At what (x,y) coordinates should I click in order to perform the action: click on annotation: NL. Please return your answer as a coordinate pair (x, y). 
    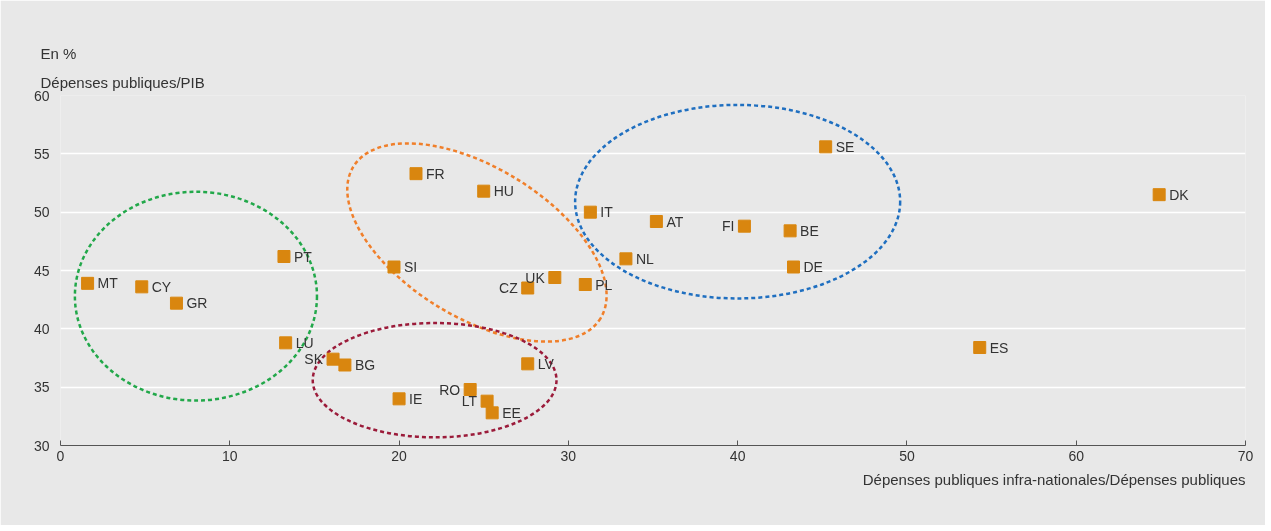
    Looking at the image, I should click on (645, 258).